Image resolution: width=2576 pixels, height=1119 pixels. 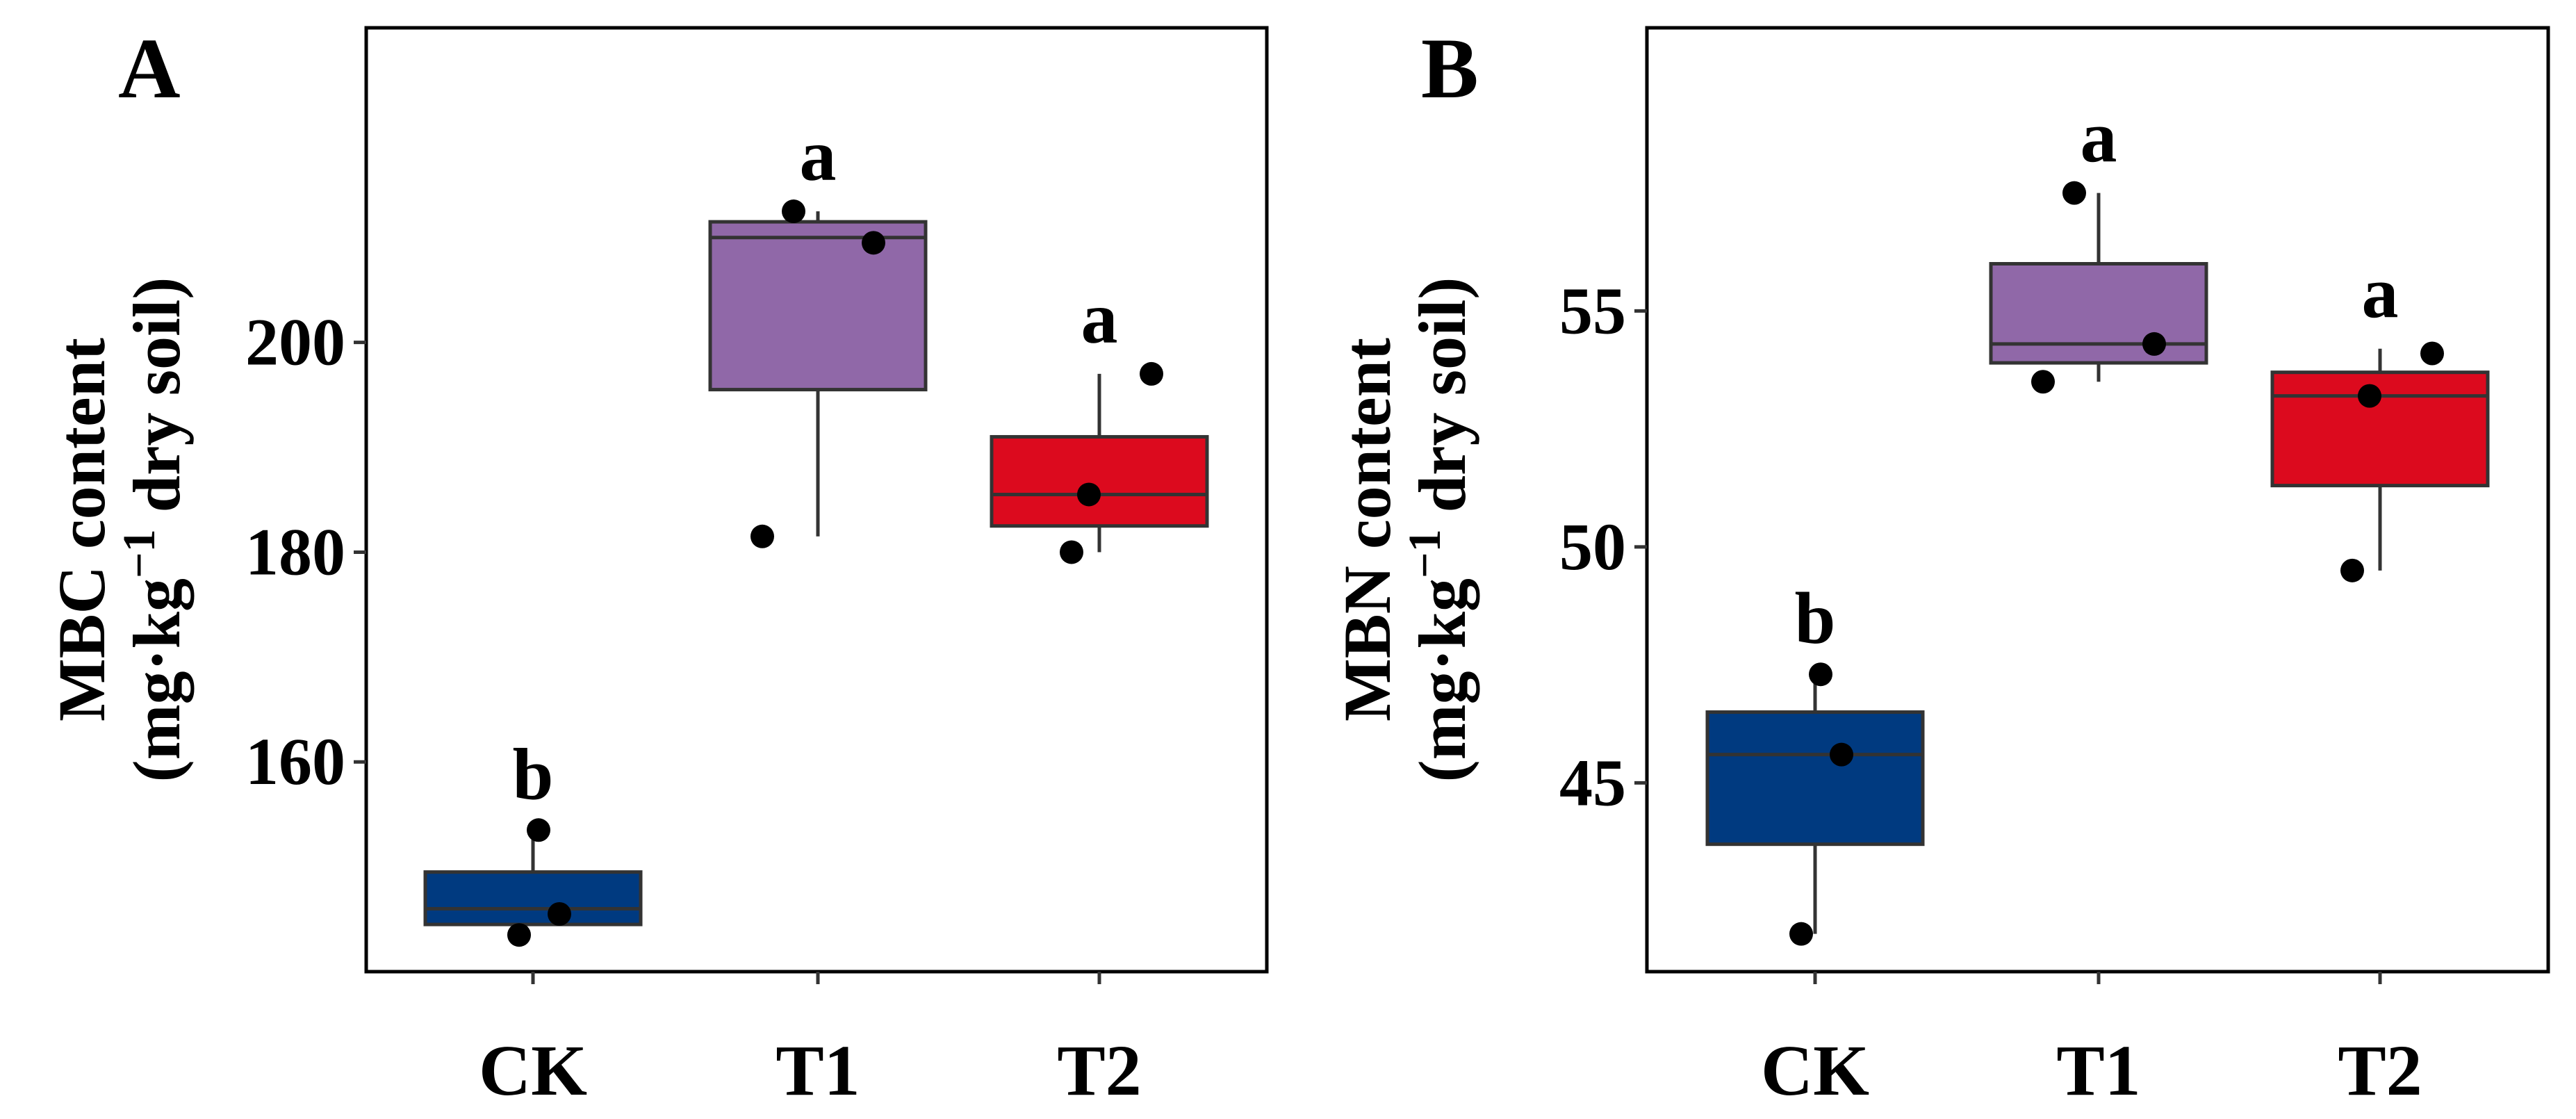 What do you see at coordinates (1099, 1071) in the screenshot?
I see `panel-a-xtick-label: T2` at bounding box center [1099, 1071].